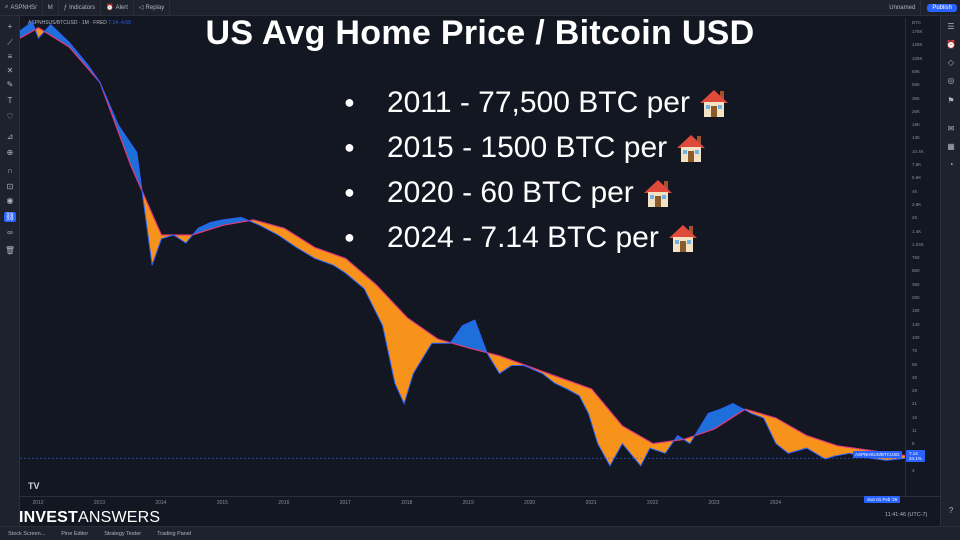 Image resolution: width=960 pixels, height=540 pixels. I want to click on last-price-symbol: ASPNHSUS/BTCUSD, so click(877, 454).